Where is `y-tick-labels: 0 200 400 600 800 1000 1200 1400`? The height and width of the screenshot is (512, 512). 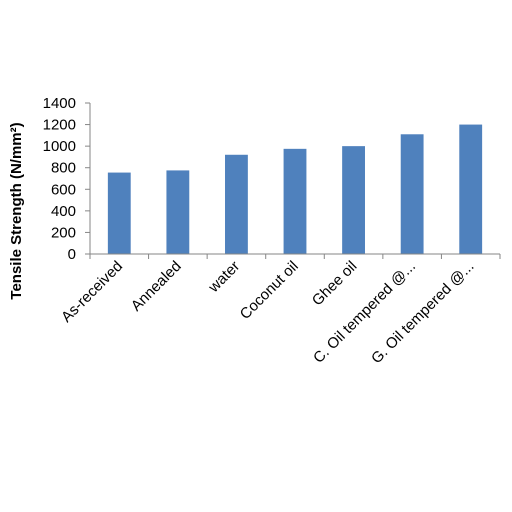 y-tick-labels: 0 200 400 600 800 1000 1200 1400 is located at coordinates (59, 179).